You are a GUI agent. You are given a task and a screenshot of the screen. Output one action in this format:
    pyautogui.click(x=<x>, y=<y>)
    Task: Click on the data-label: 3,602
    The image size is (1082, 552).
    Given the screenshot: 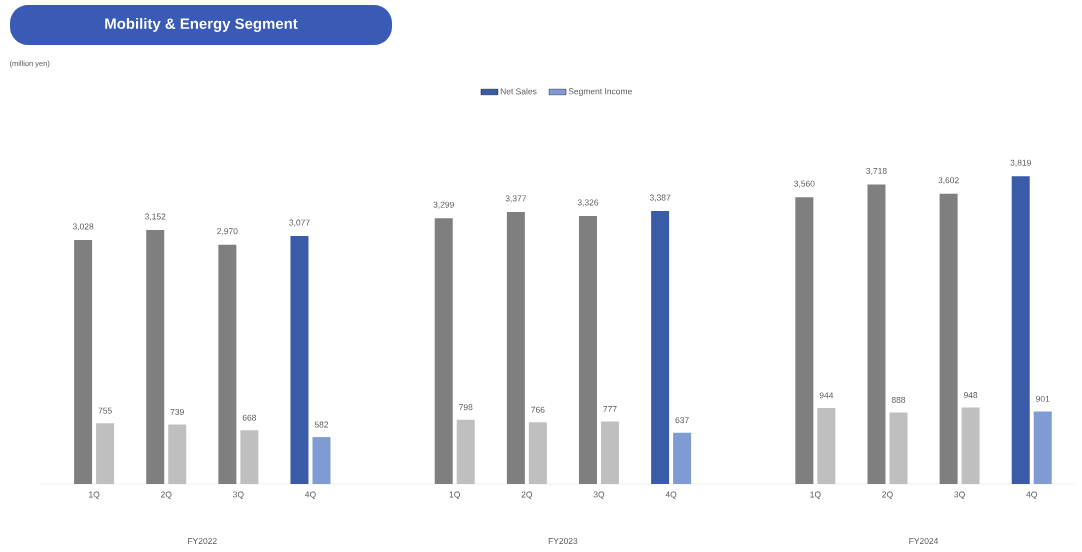 What is the action you would take?
    pyautogui.click(x=948, y=181)
    